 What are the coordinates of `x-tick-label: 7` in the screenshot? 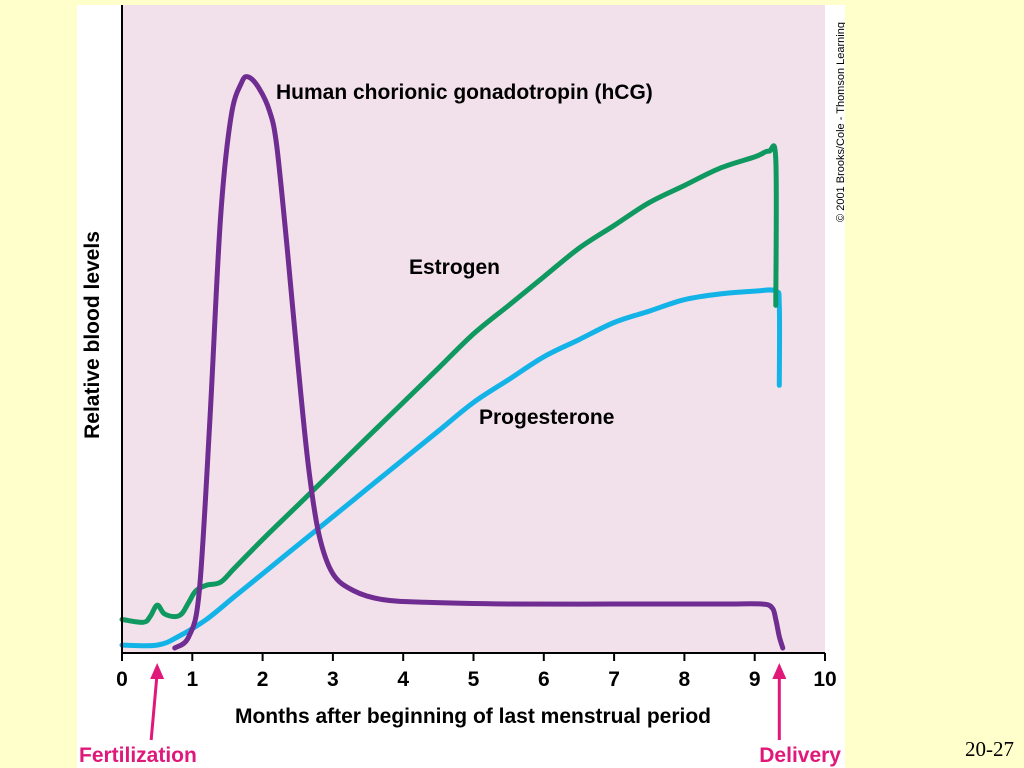 It's located at (614, 679).